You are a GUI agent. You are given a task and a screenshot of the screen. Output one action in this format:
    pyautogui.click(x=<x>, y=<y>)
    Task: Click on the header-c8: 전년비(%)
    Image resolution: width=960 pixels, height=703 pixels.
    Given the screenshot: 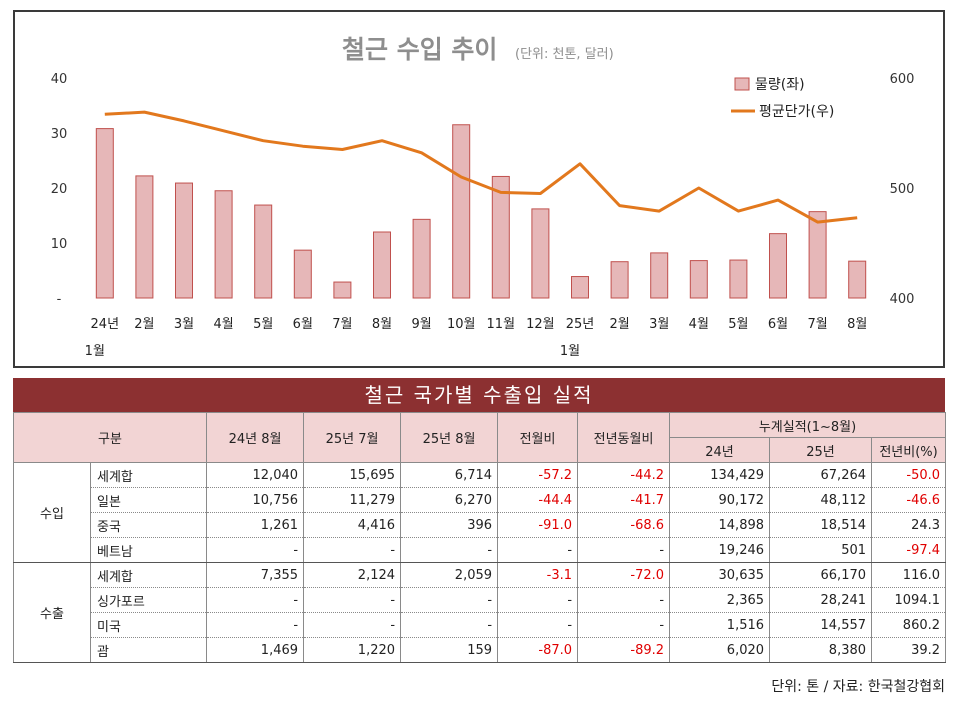 What is the action you would take?
    pyautogui.click(x=909, y=450)
    